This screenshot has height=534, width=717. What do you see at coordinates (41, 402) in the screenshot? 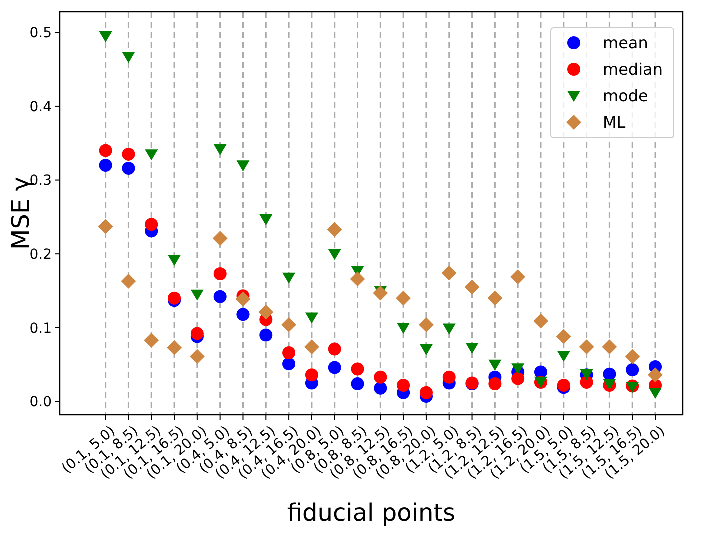
I see `y-tick-label: 0.0` at bounding box center [41, 402].